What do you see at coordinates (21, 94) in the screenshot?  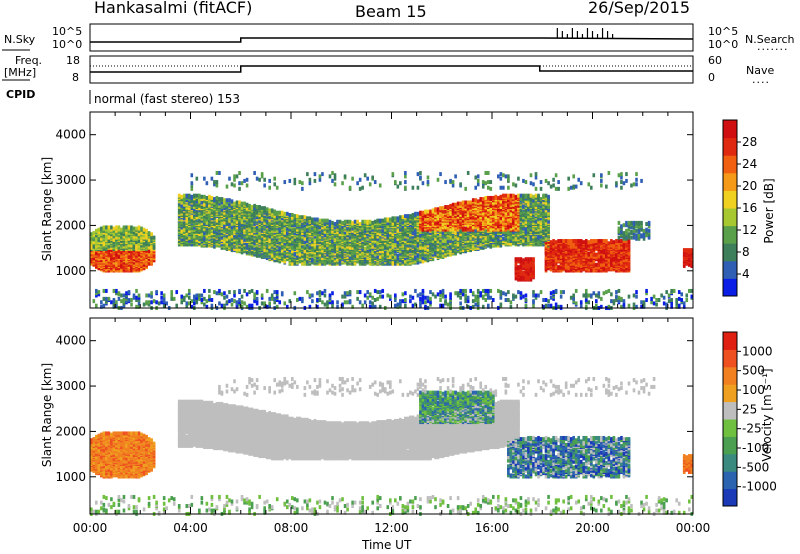 I see `cpid-label: CPID` at bounding box center [21, 94].